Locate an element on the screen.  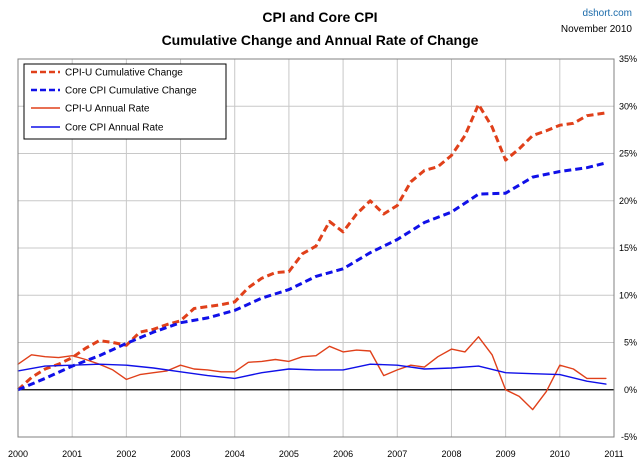
date-label: November 2010 is located at coordinates (597, 29).